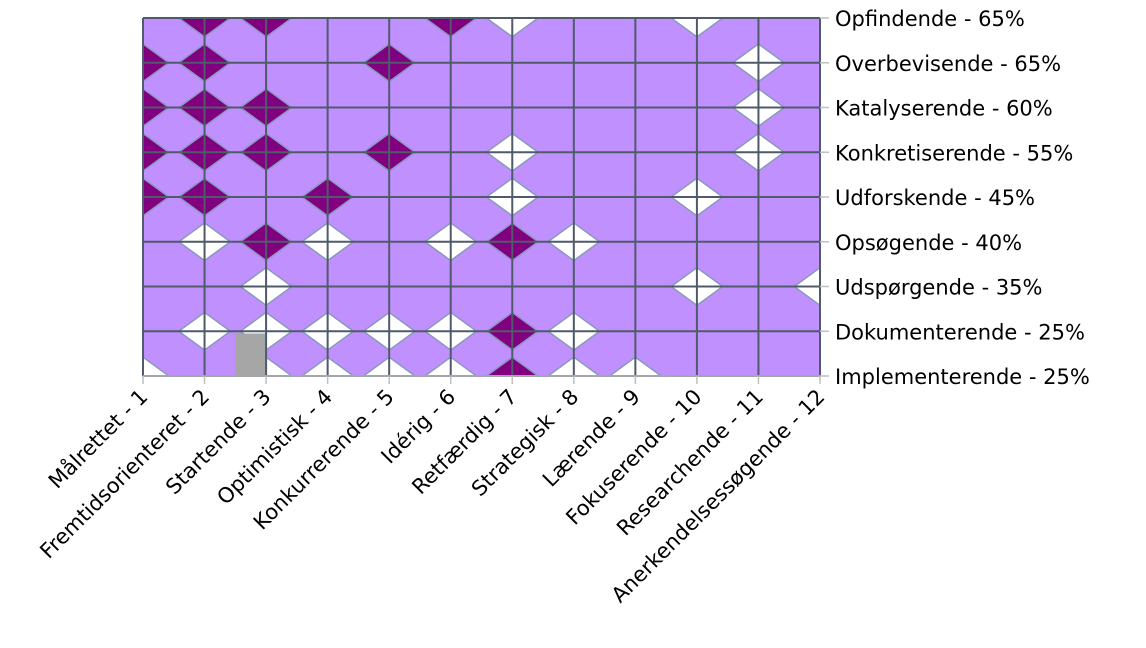  What do you see at coordinates (954, 153) in the screenshot?
I see `y-tick-label: Konkretiserende - 55%` at bounding box center [954, 153].